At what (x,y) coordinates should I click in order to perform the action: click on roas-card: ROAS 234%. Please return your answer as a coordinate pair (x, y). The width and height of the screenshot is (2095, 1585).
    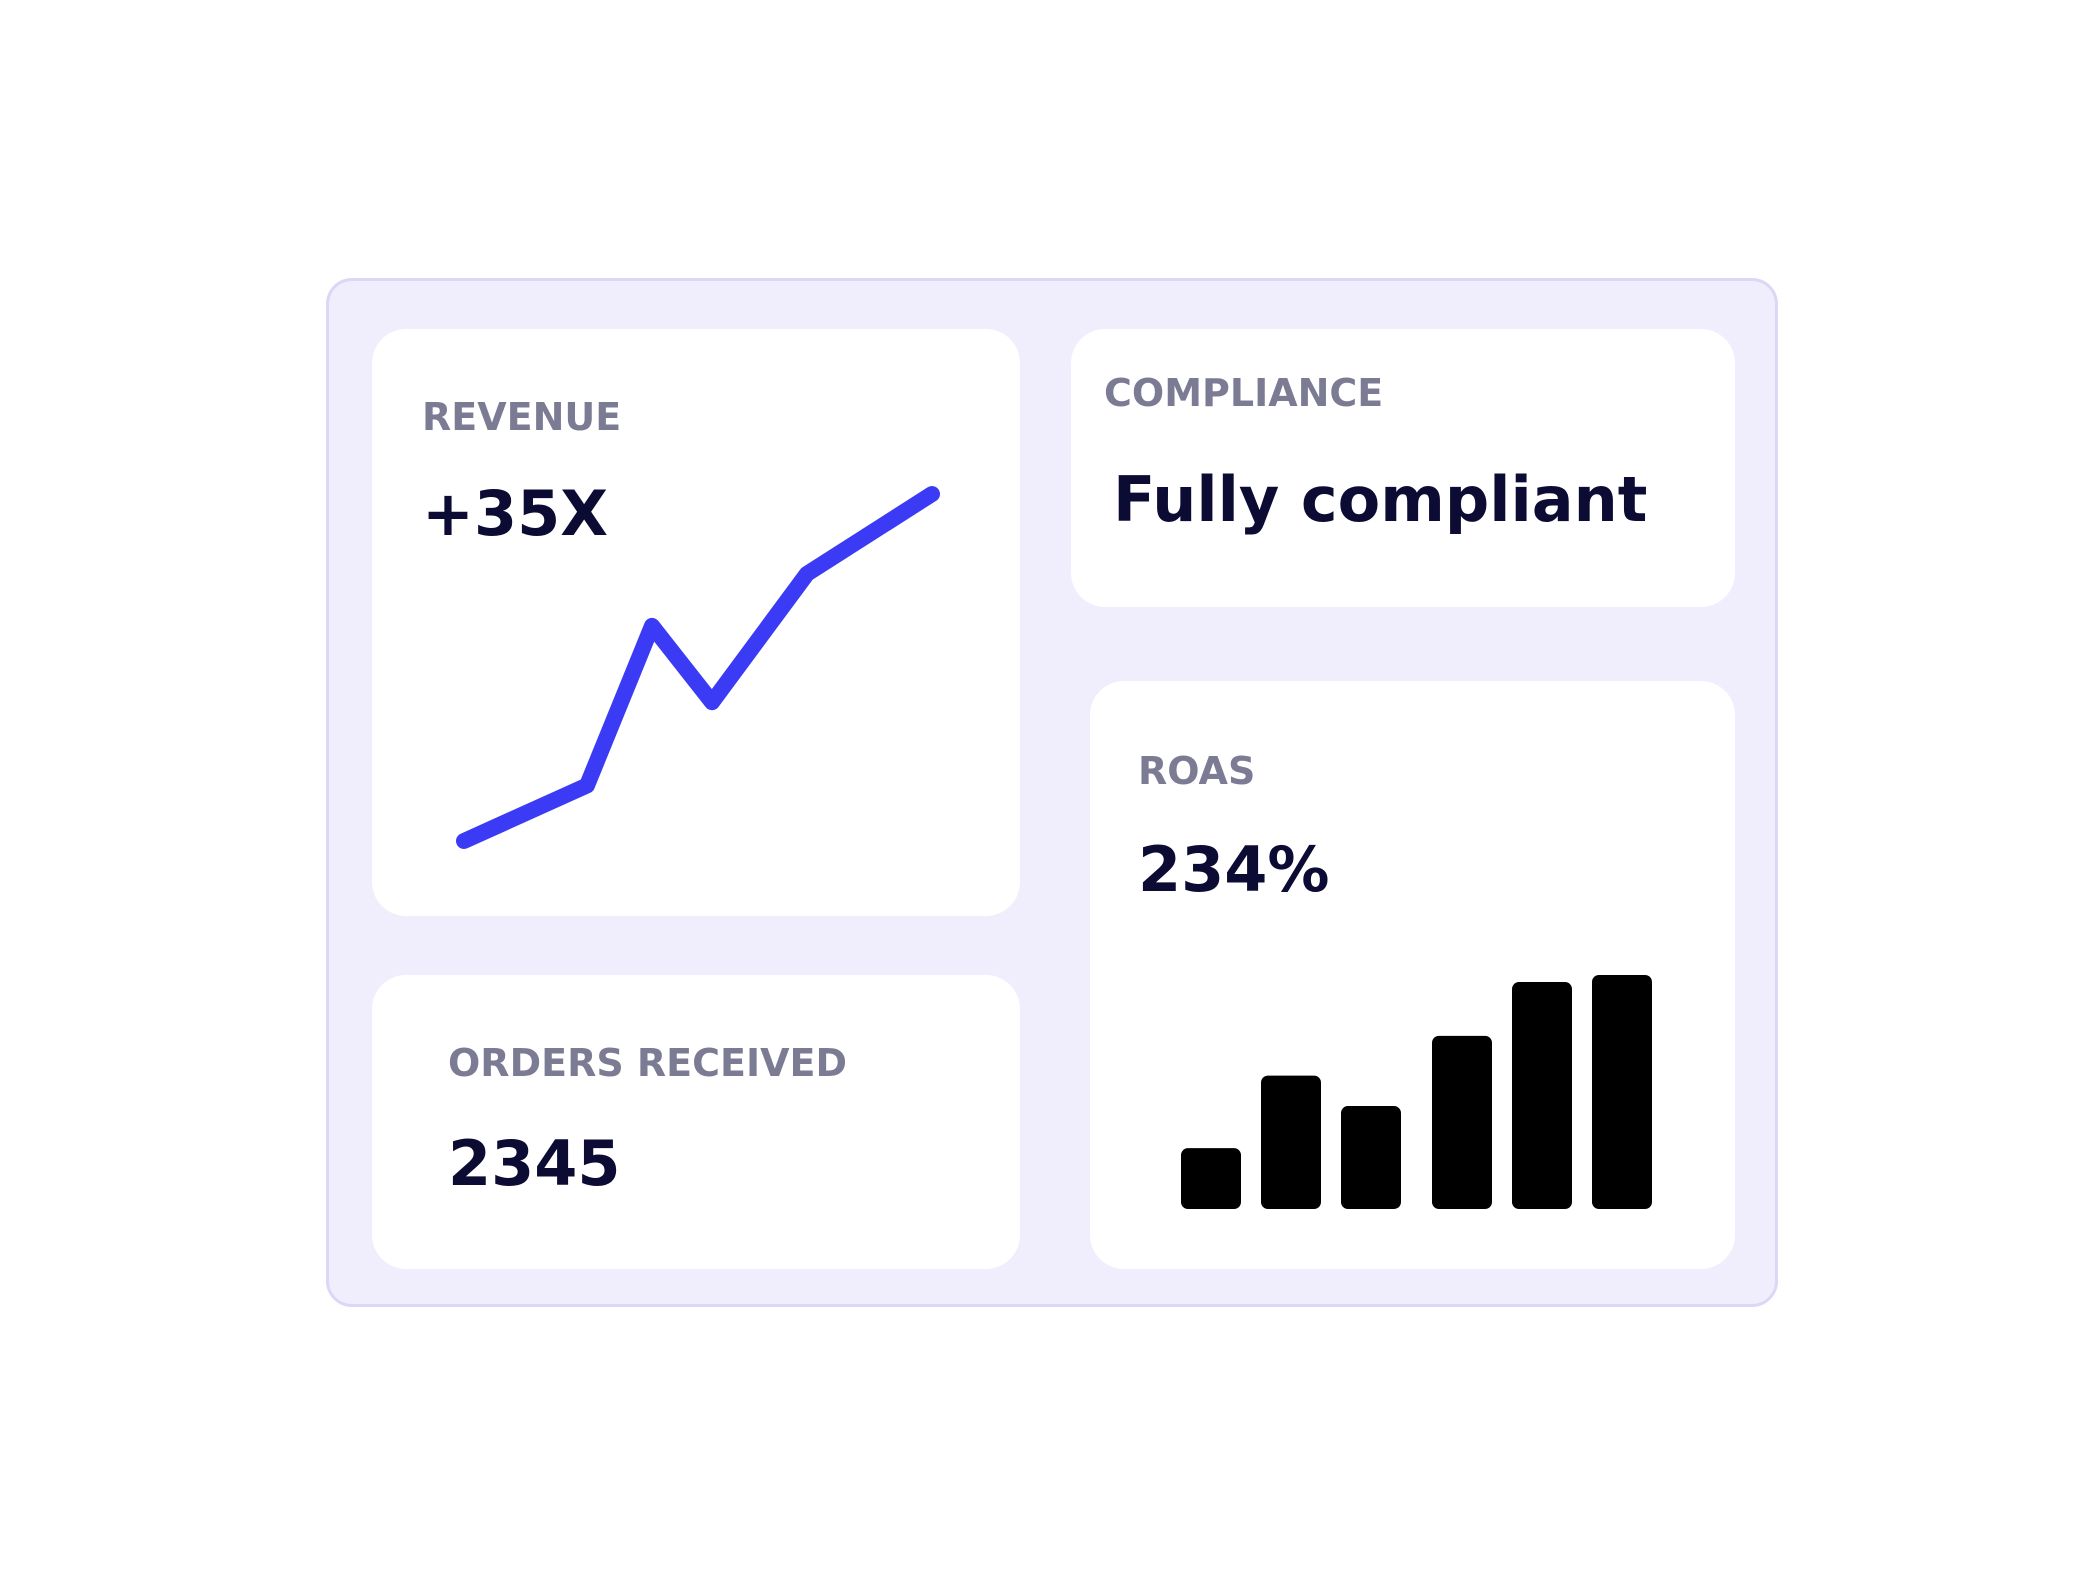
    Looking at the image, I should click on (1412, 975).